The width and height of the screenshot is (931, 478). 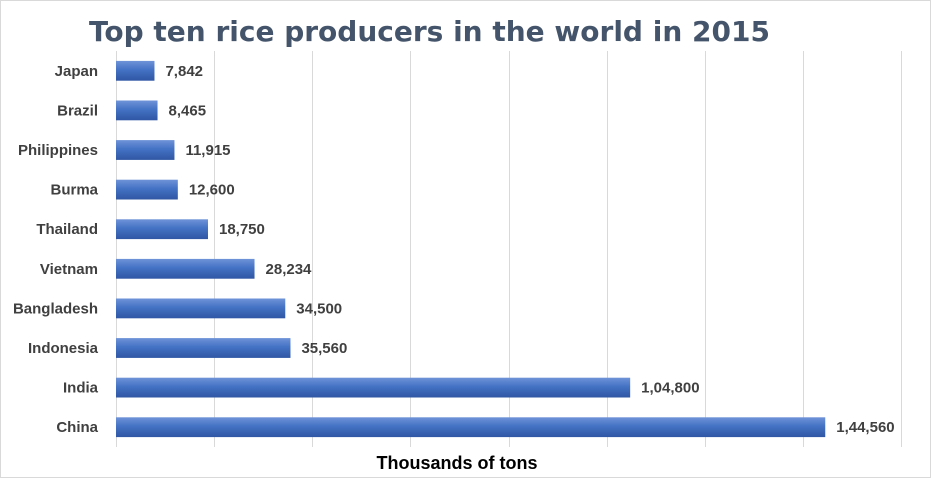 What do you see at coordinates (670, 388) in the screenshot?
I see `data-label-india: 1,04,800` at bounding box center [670, 388].